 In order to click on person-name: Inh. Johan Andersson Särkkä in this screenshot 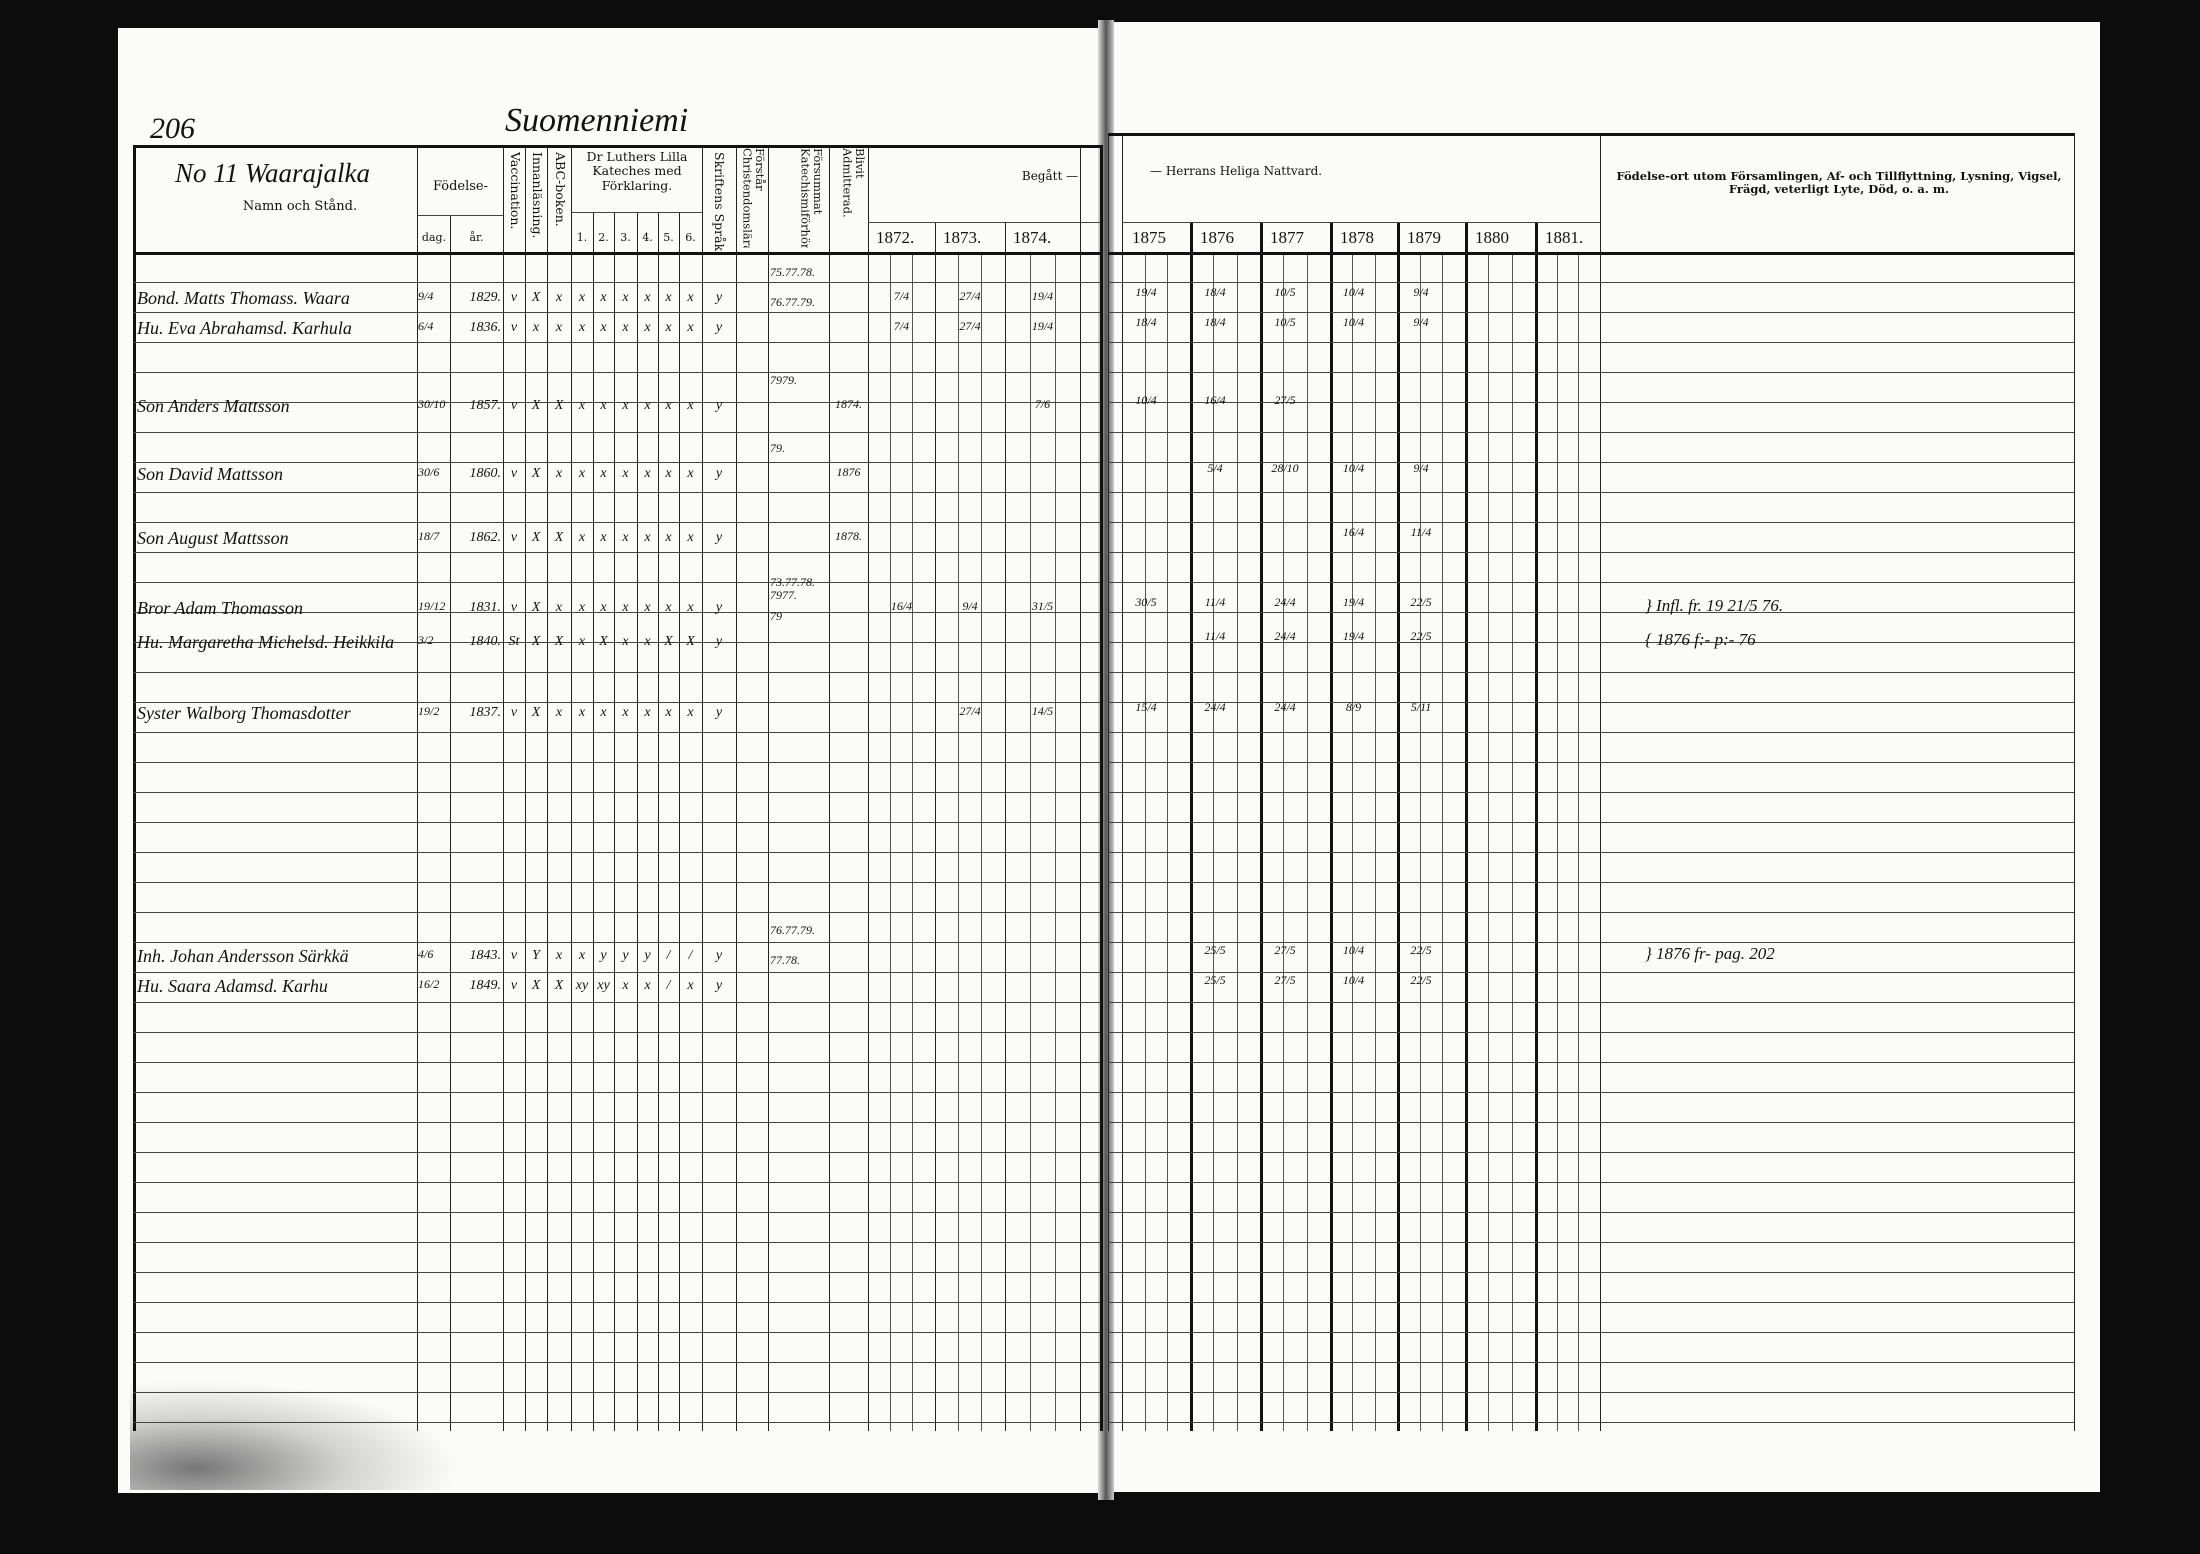, I will do `click(243, 956)`.